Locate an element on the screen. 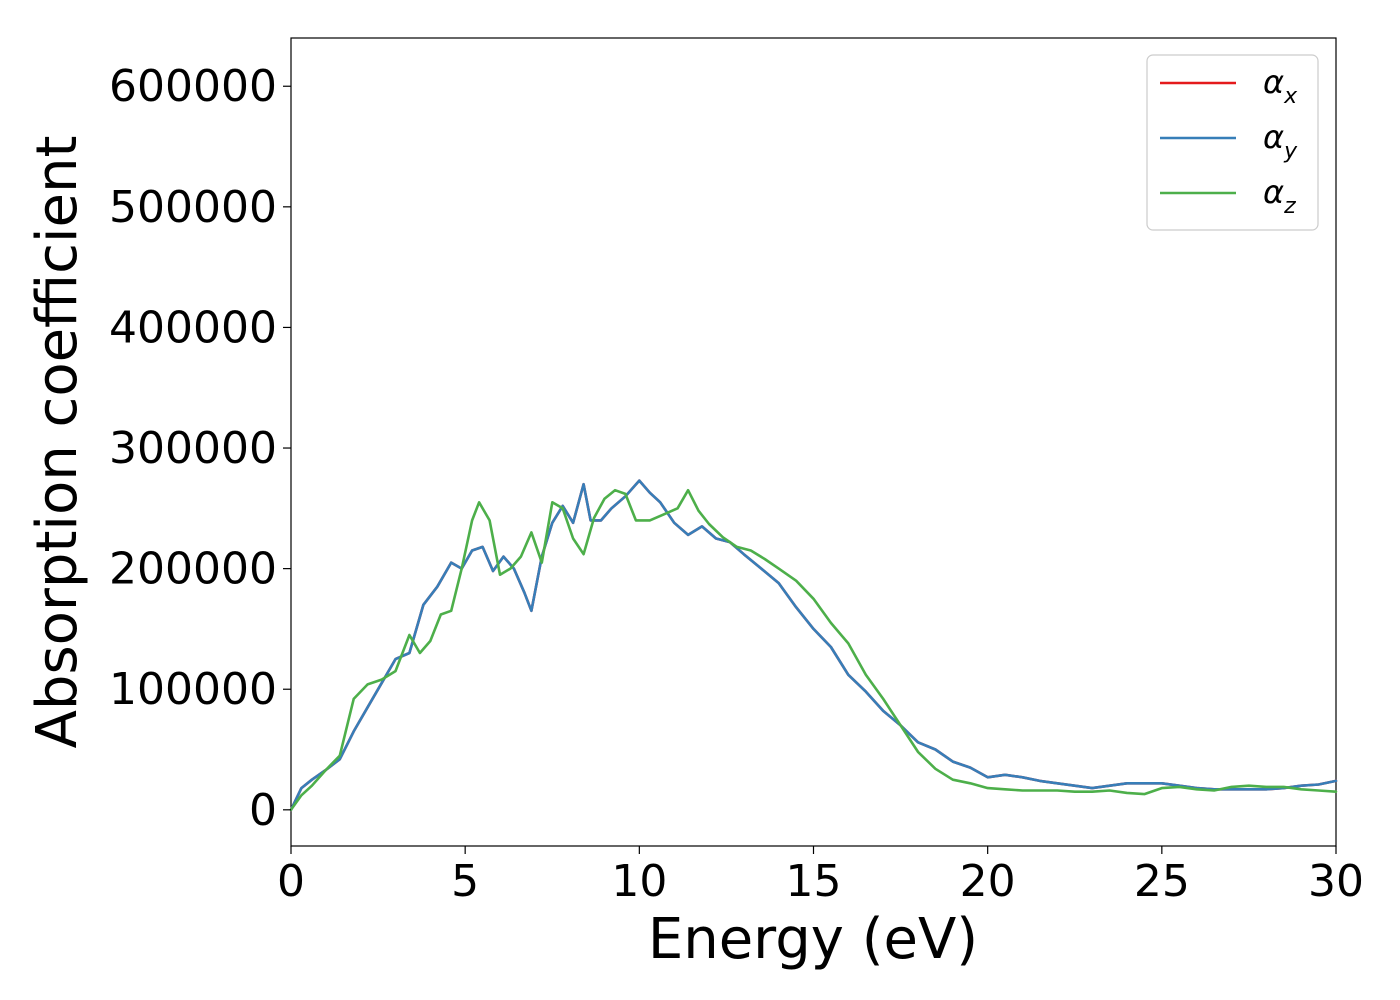 This screenshot has height=1000, width=1400. y-tick-label: 0 is located at coordinates (263, 810).